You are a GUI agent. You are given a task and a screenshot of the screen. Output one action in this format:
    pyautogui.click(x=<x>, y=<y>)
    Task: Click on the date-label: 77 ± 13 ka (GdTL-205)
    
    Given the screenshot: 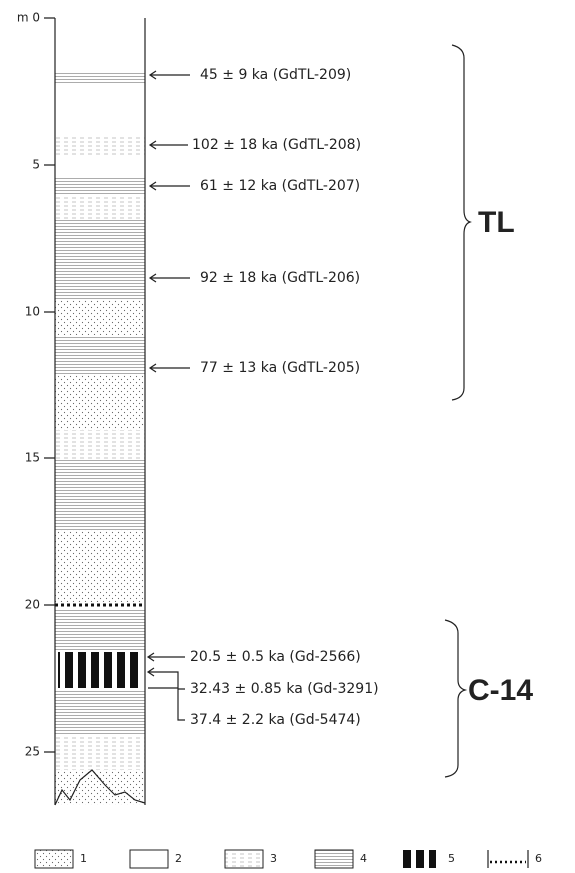 What is the action you would take?
    pyautogui.click(x=280, y=368)
    